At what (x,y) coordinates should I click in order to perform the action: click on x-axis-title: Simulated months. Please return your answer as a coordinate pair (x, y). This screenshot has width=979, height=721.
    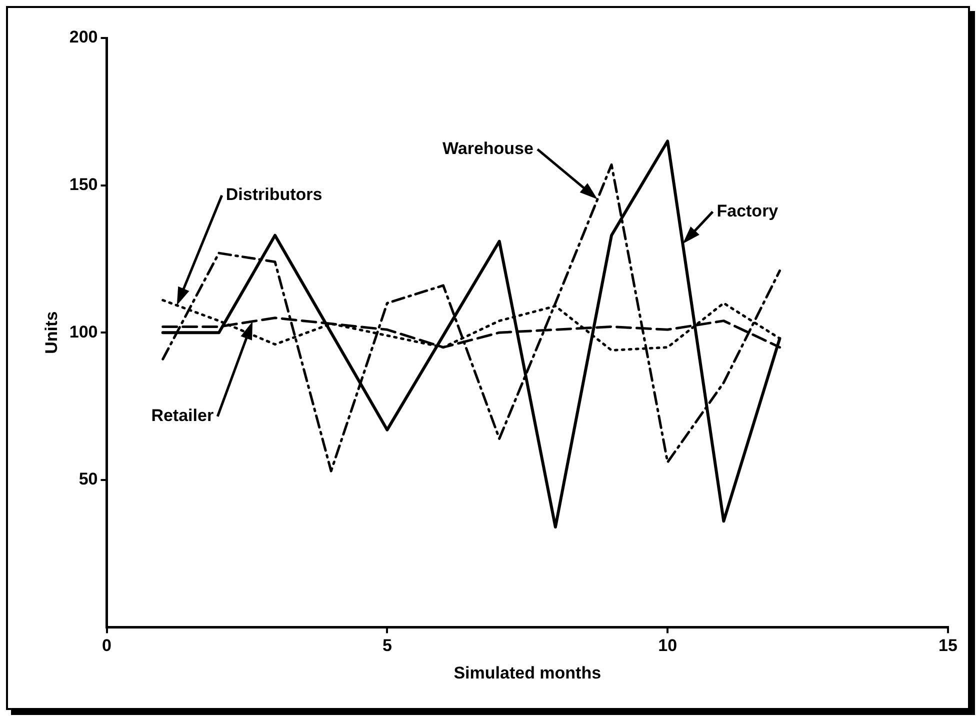
    Looking at the image, I should click on (528, 672).